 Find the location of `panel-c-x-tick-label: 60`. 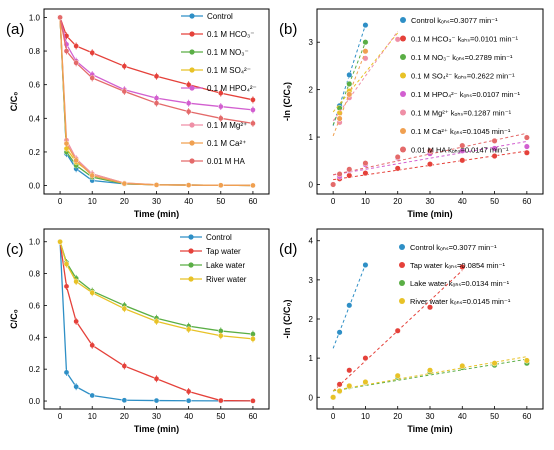

panel-c-x-tick-label: 60 is located at coordinates (252, 416).